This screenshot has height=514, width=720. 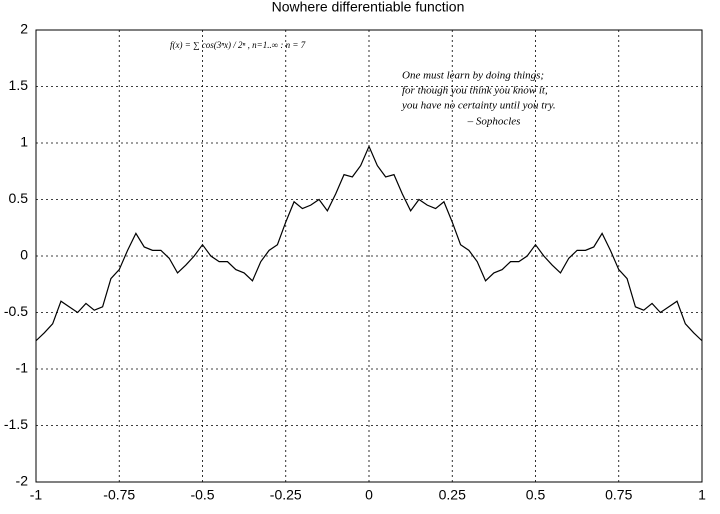 I want to click on x-tick-label: 0.25, so click(x=452, y=495).